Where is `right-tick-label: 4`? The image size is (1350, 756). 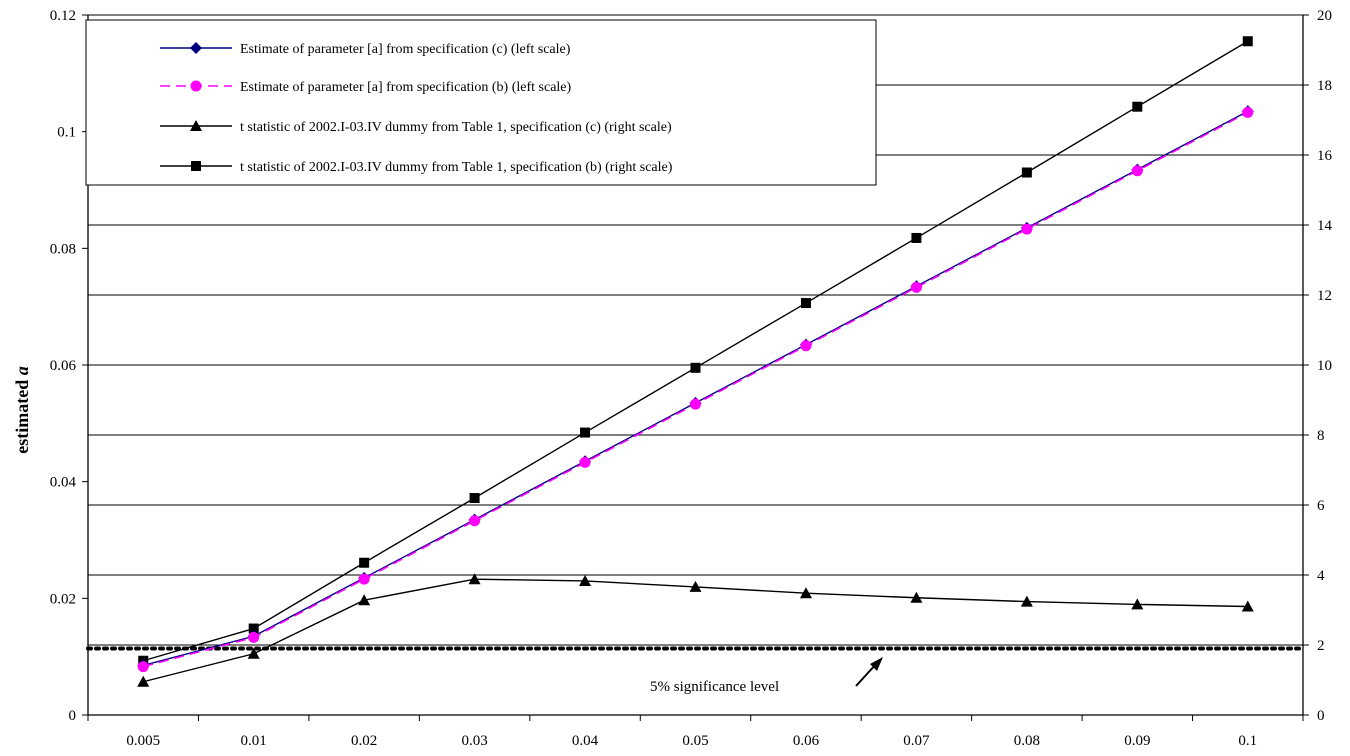 right-tick-label: 4 is located at coordinates (1321, 576).